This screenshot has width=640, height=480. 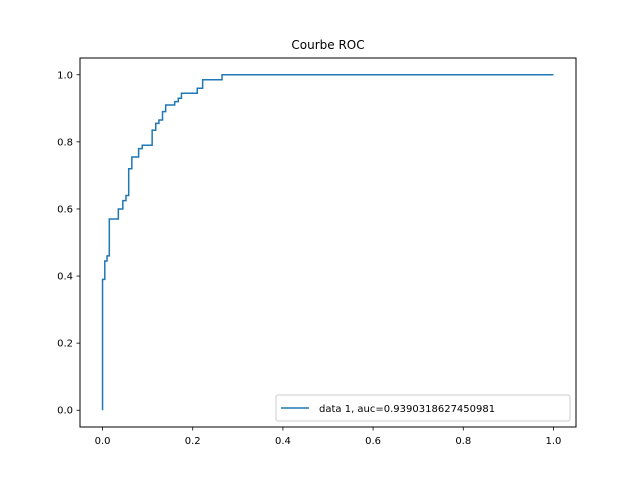 What do you see at coordinates (193, 441) in the screenshot?
I see `x-tick-label: 0.2` at bounding box center [193, 441].